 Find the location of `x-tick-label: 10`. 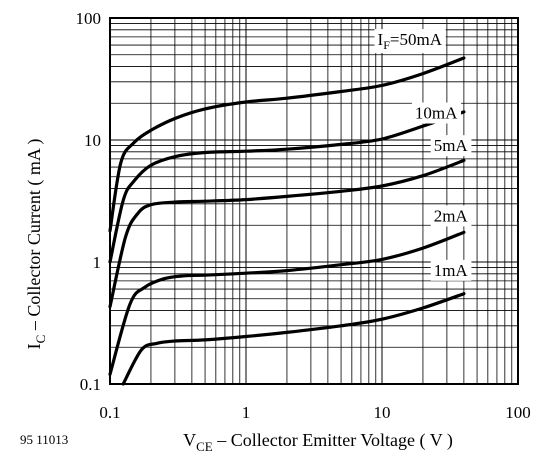

x-tick-label: 10 is located at coordinates (382, 412).